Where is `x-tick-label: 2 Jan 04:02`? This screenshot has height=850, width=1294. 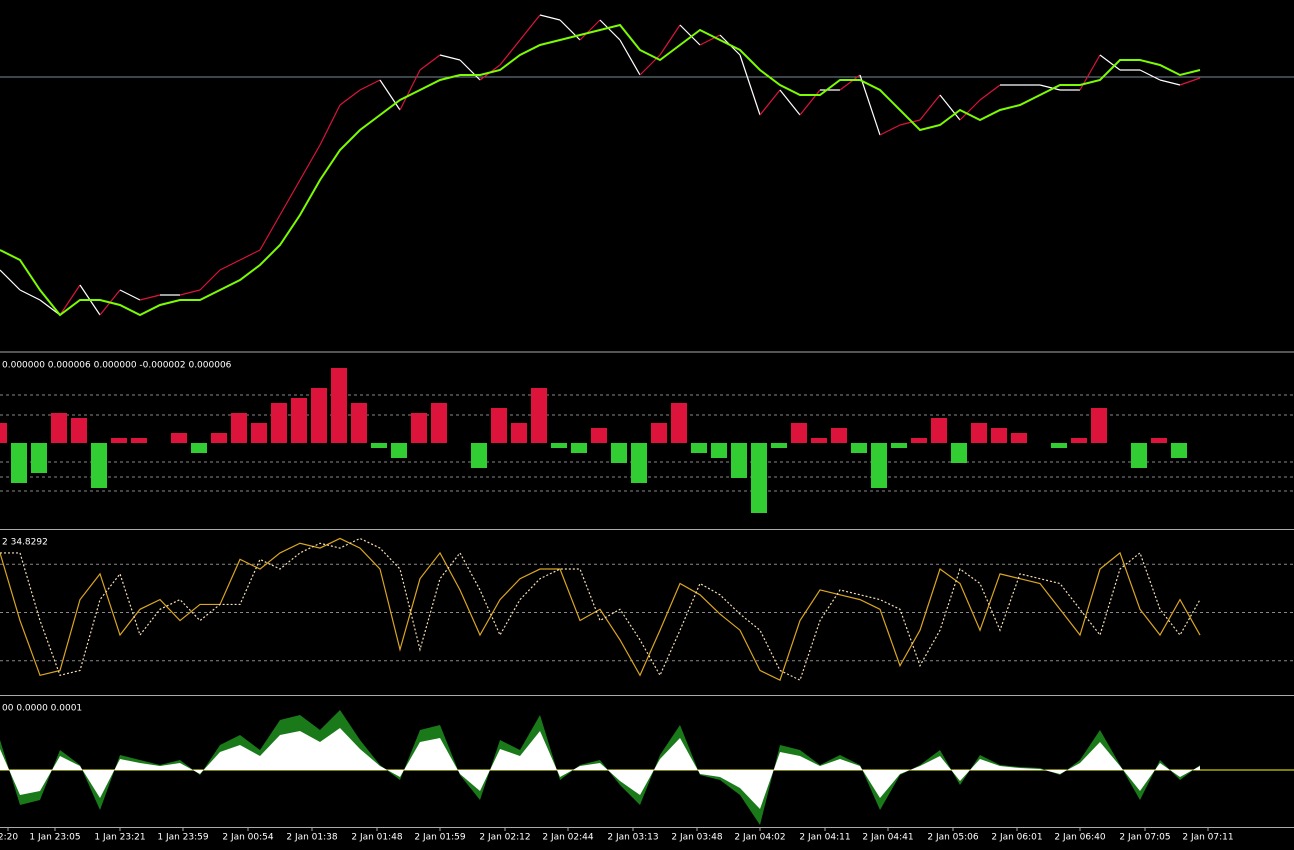 x-tick-label: 2 Jan 04:02 is located at coordinates (759, 838).